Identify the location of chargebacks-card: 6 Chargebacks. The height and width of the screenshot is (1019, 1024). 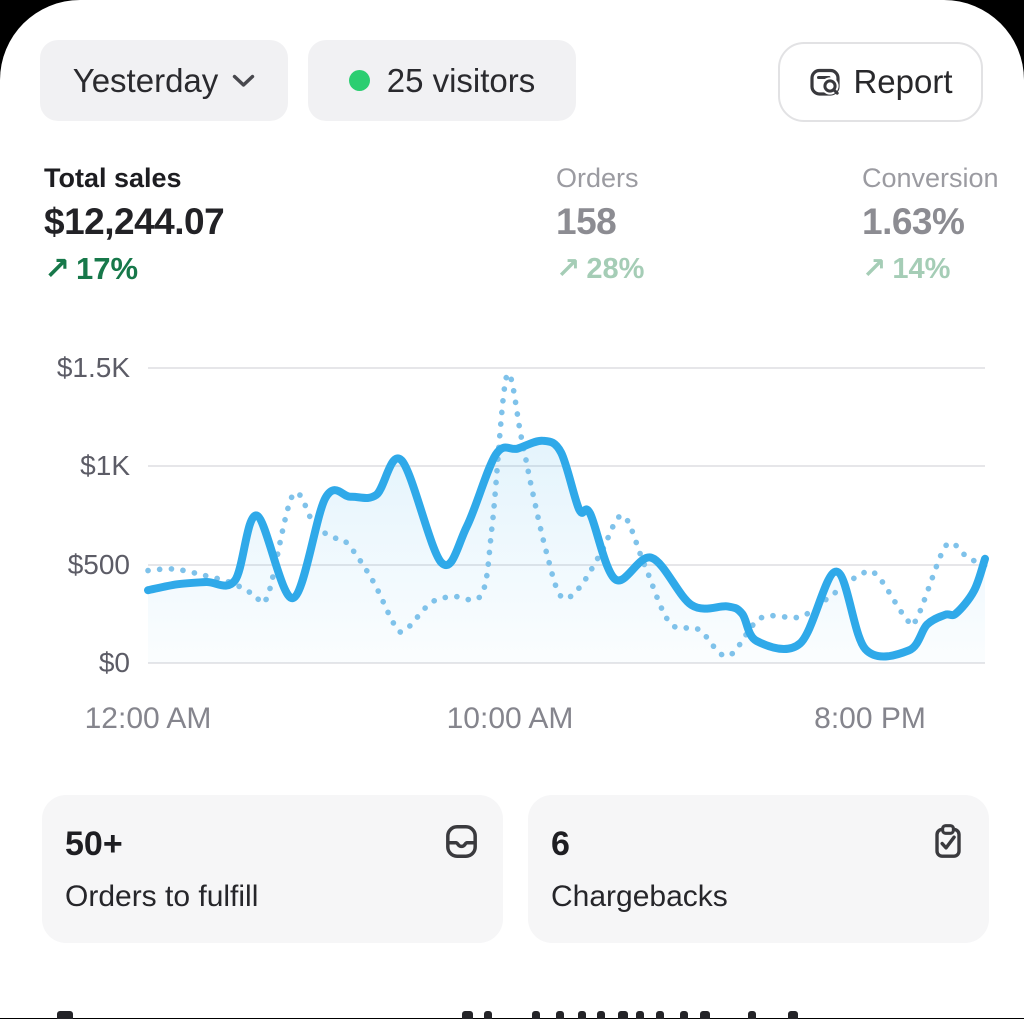
(758, 869).